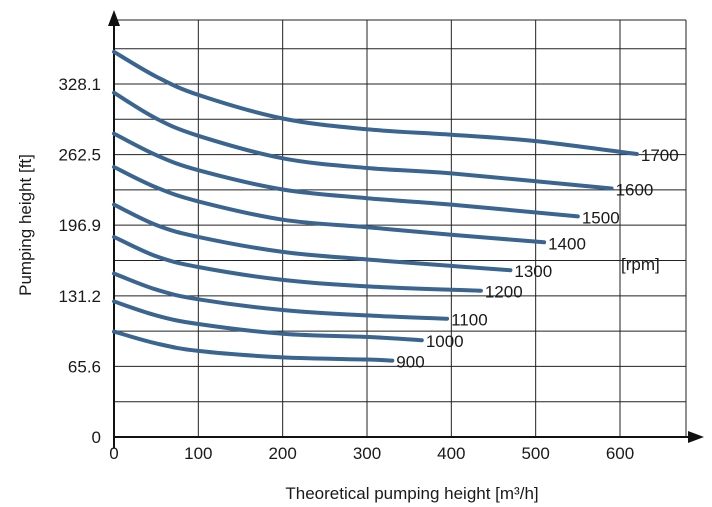  What do you see at coordinates (113, 453) in the screenshot?
I see `x-tick-label: 0` at bounding box center [113, 453].